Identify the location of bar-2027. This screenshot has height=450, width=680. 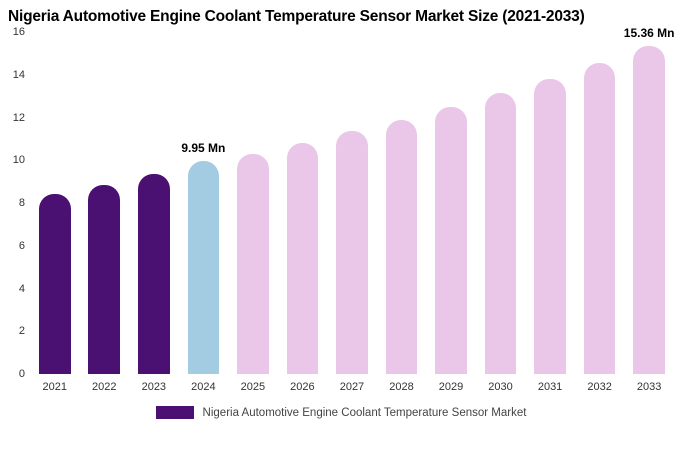
(352, 252).